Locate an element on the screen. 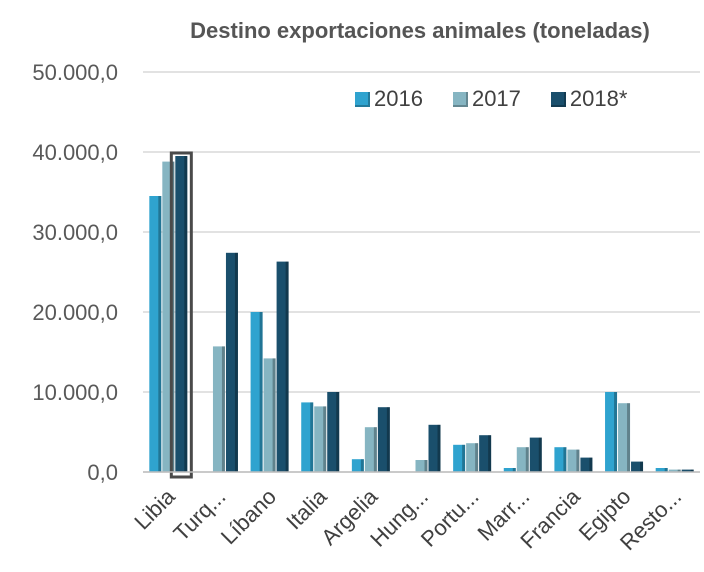  selected-bar-outline is located at coordinates (181, 315).